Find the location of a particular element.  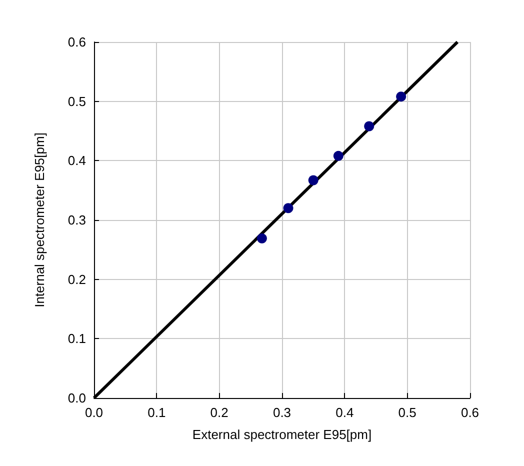

y-tick-label: 0.2 is located at coordinates (77, 279).